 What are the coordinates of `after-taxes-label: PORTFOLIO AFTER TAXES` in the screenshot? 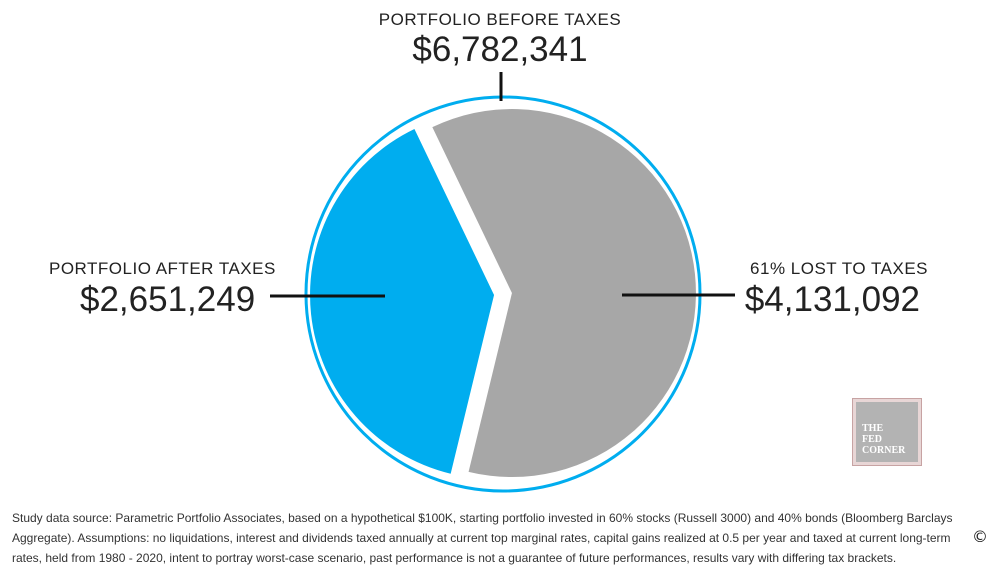 It's located at (162, 268).